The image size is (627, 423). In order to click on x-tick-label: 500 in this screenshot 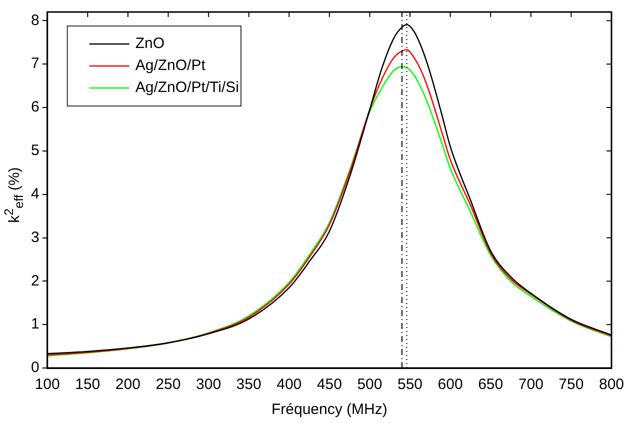, I will do `click(369, 385)`.